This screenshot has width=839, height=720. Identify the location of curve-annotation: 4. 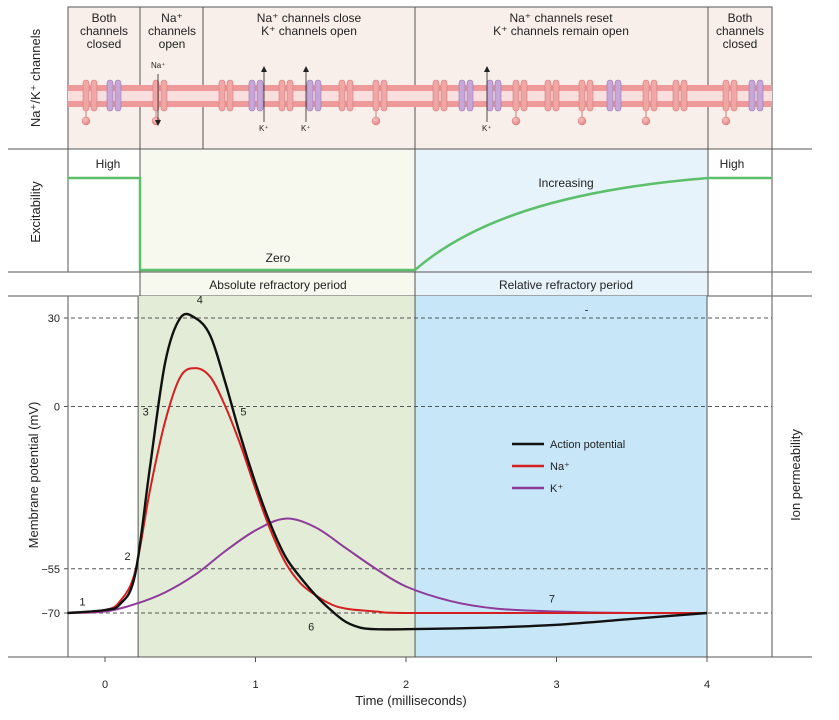
(200, 300).